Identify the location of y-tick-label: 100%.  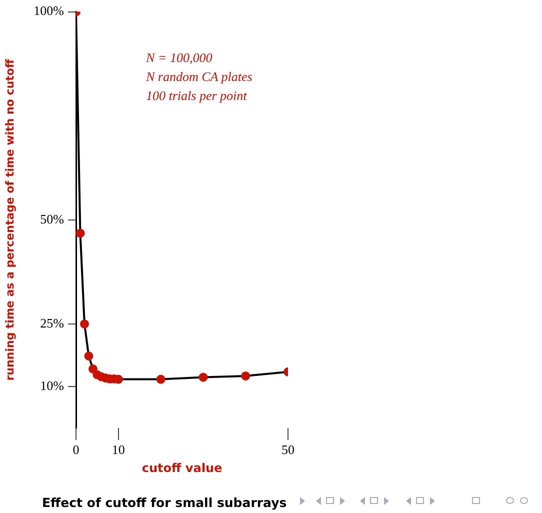
(49, 10).